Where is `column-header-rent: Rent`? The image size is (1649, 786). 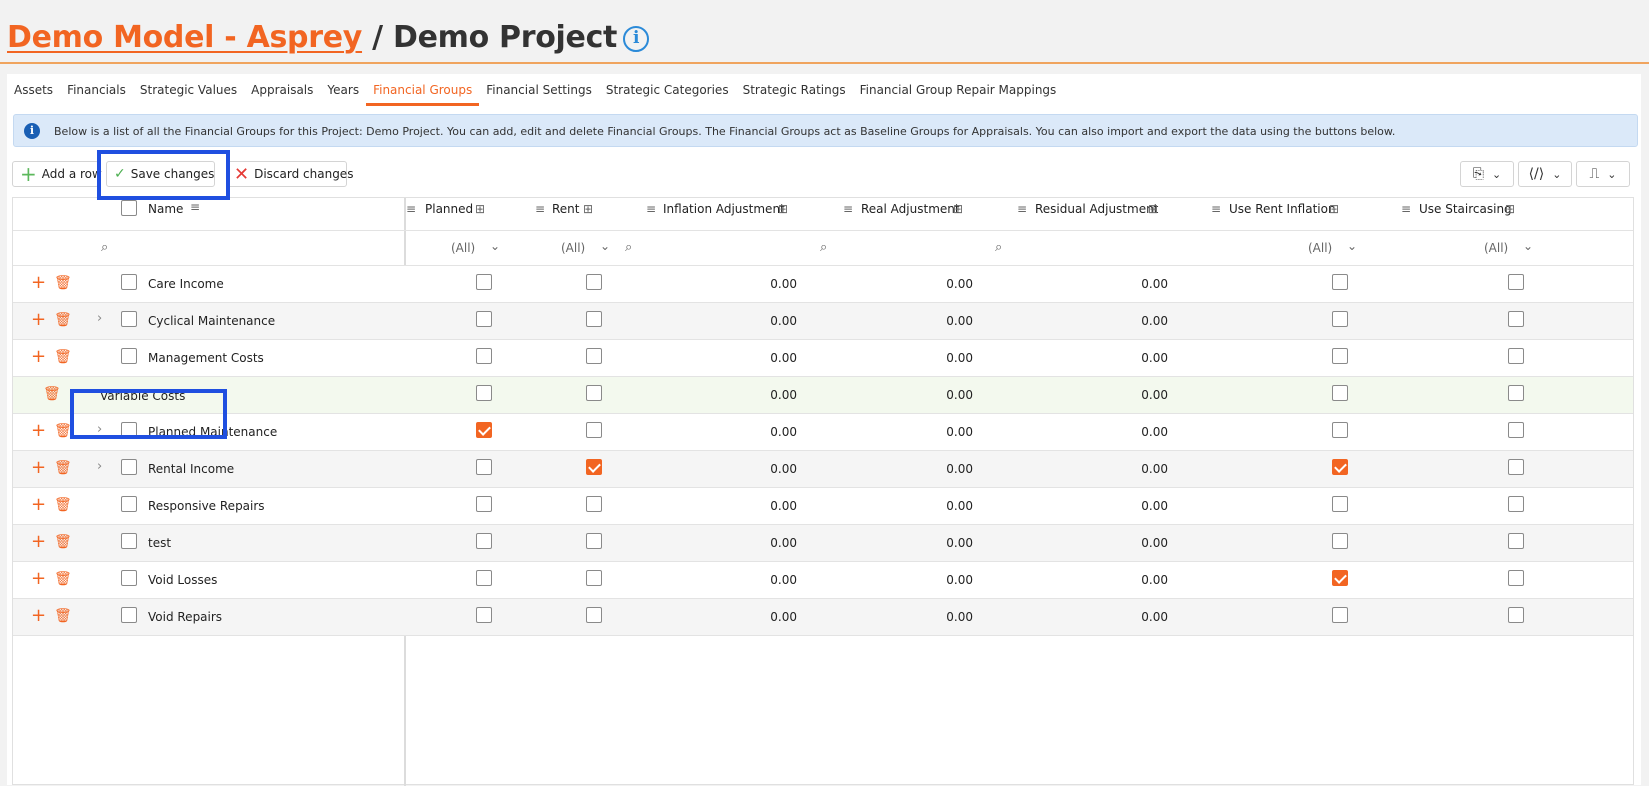
column-header-rent: Rent is located at coordinates (566, 209).